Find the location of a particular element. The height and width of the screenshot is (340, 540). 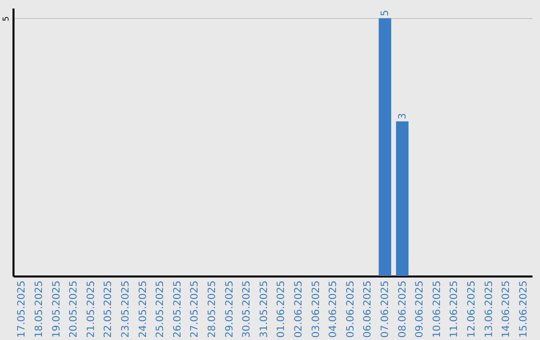

x-tick-label: 24.05.2025 is located at coordinates (143, 309).